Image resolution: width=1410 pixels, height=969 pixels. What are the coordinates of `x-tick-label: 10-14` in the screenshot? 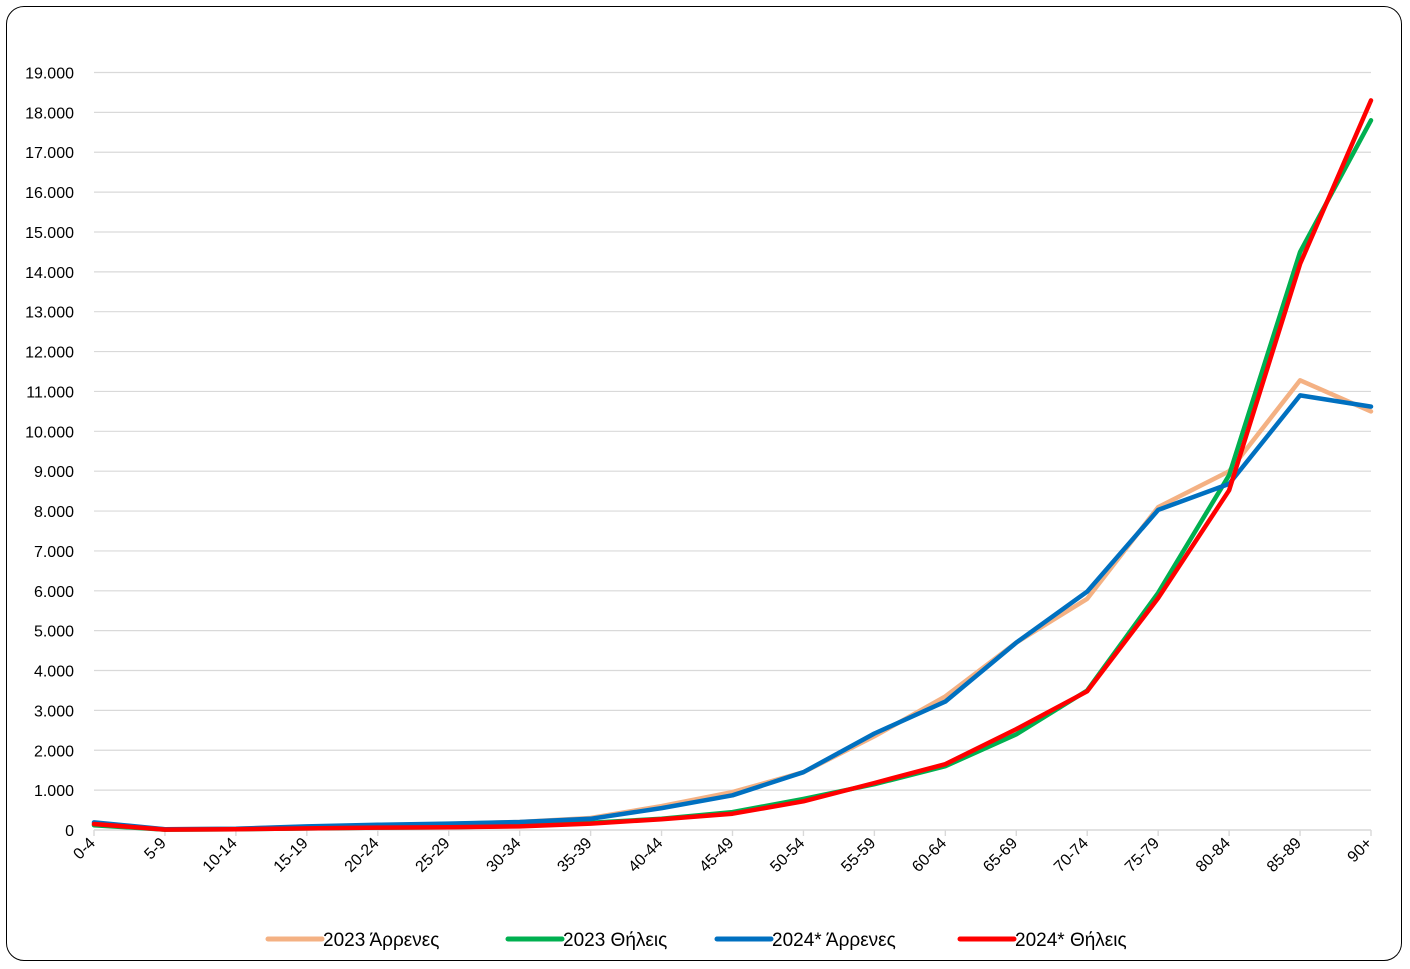 It's located at (220, 855).